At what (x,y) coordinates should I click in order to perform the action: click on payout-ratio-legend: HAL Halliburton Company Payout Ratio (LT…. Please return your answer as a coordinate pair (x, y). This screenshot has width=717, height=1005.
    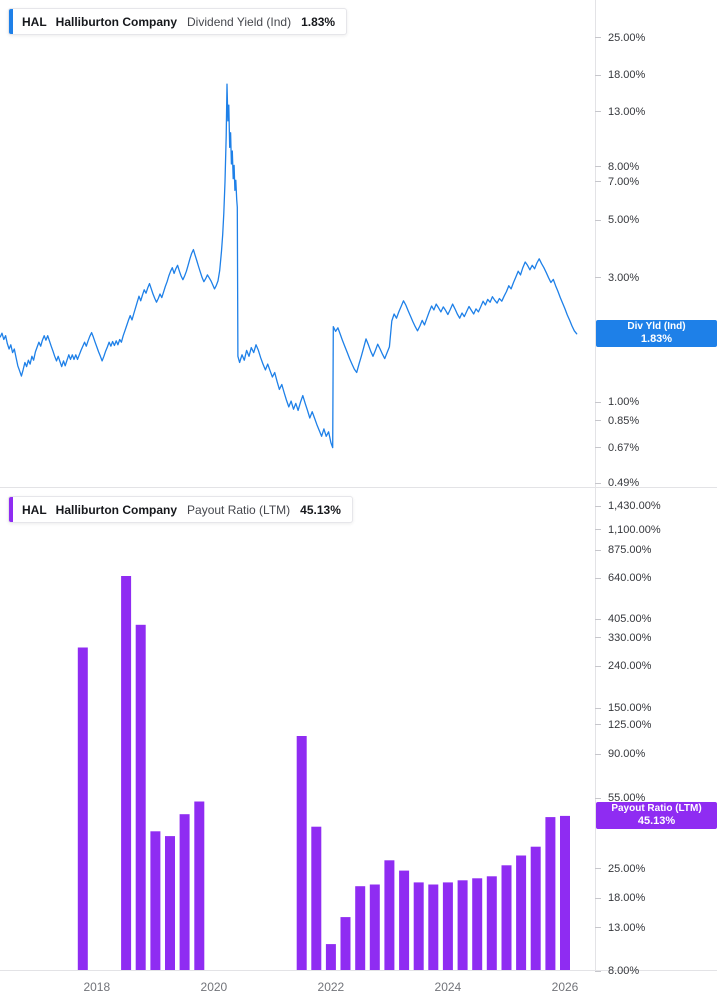
    Looking at the image, I should click on (180, 509).